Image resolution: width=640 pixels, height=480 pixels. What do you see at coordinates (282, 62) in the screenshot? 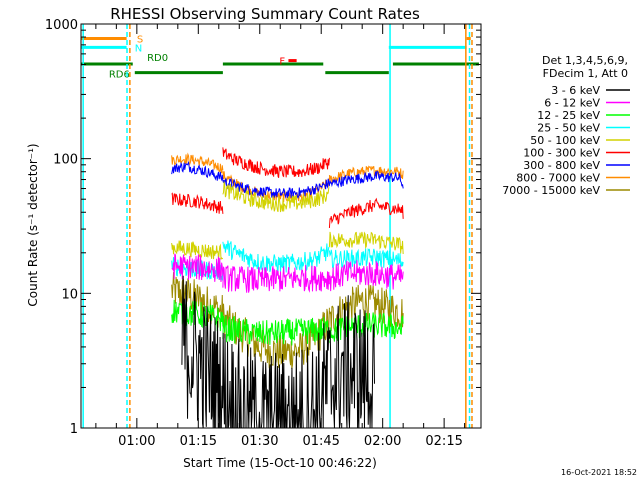
I see `state-bar-label-f: F` at bounding box center [282, 62].